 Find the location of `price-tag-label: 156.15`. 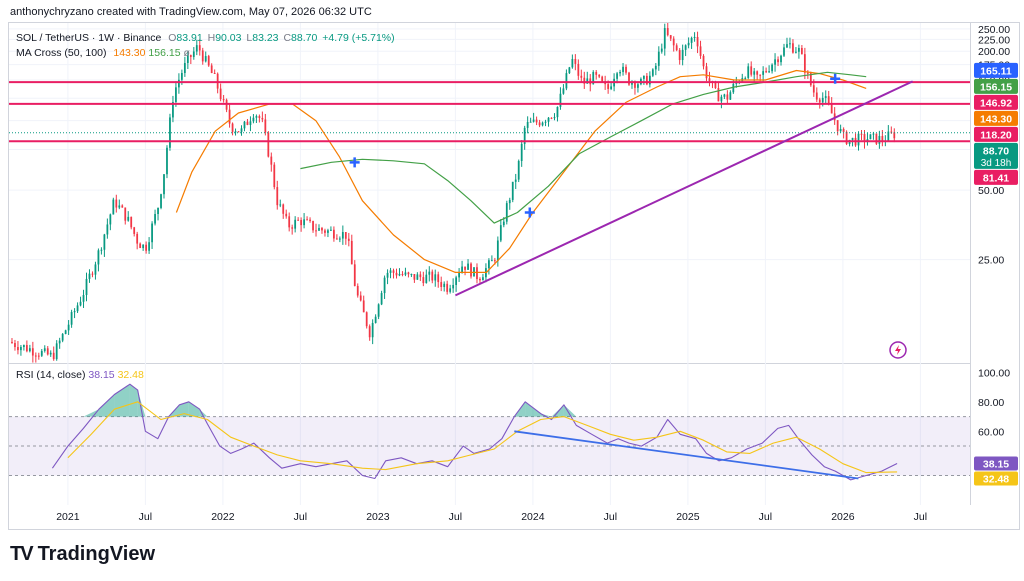

price-tag-label: 156.15 is located at coordinates (996, 87).